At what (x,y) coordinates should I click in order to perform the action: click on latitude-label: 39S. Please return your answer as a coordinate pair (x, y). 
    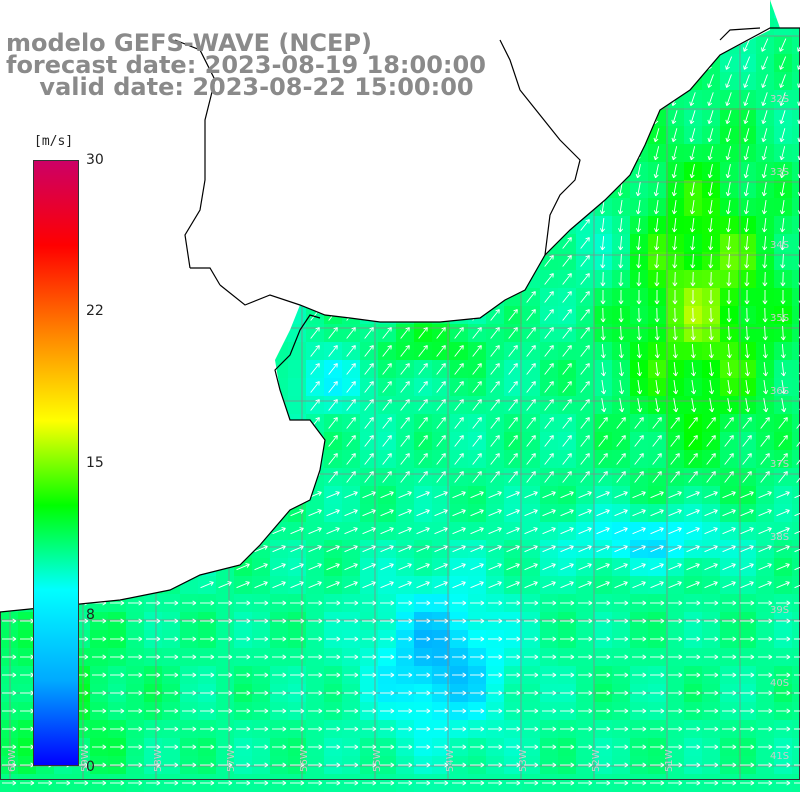
    Looking at the image, I should click on (779, 610).